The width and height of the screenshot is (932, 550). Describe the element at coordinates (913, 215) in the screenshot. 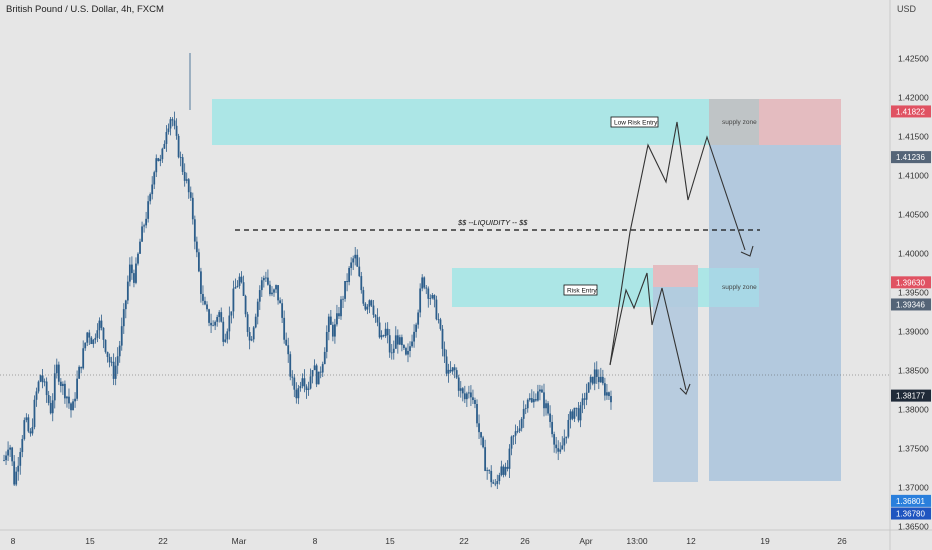

I see `y-tick-label: 1.40500` at that location.